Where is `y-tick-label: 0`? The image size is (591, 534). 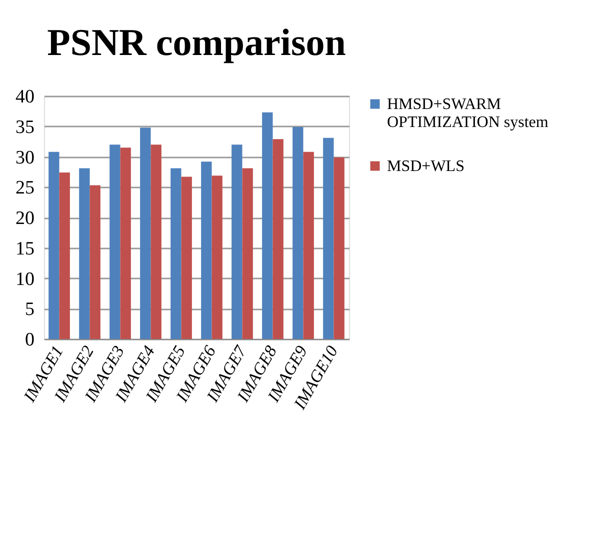 y-tick-label: 0 is located at coordinates (29, 340).